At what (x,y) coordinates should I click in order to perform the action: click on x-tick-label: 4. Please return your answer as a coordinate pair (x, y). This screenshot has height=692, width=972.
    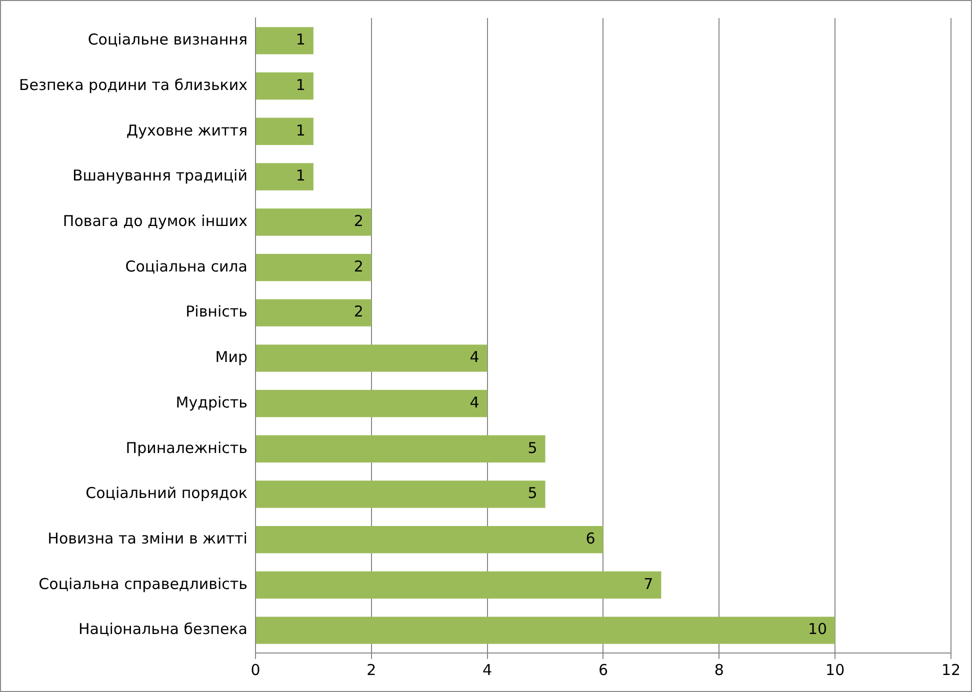
    Looking at the image, I should click on (487, 669).